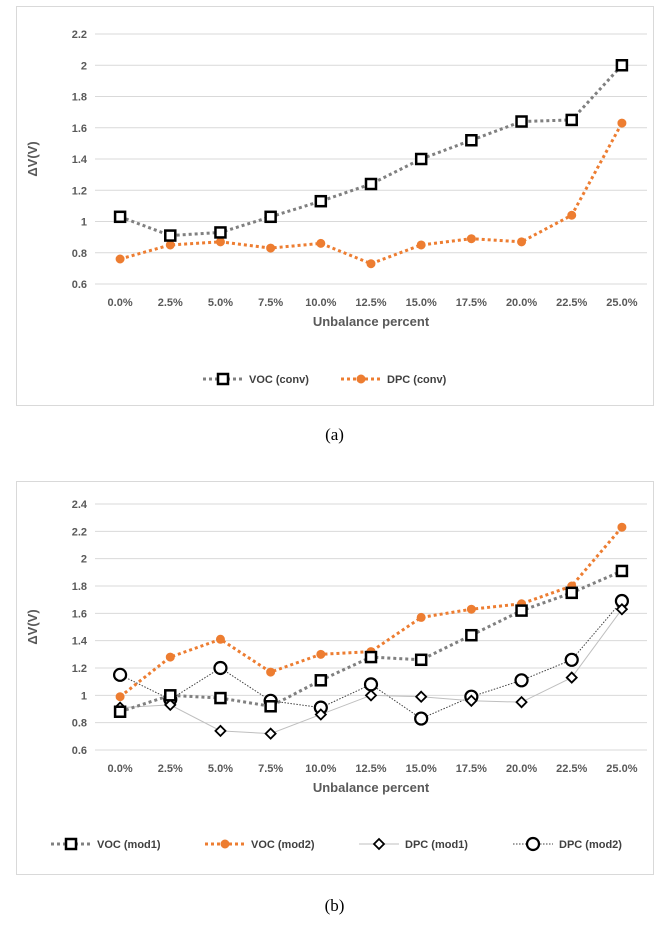 Image resolution: width=669 pixels, height=925 pixels. I want to click on legend-marker-voc-mod2, so click(225, 844).